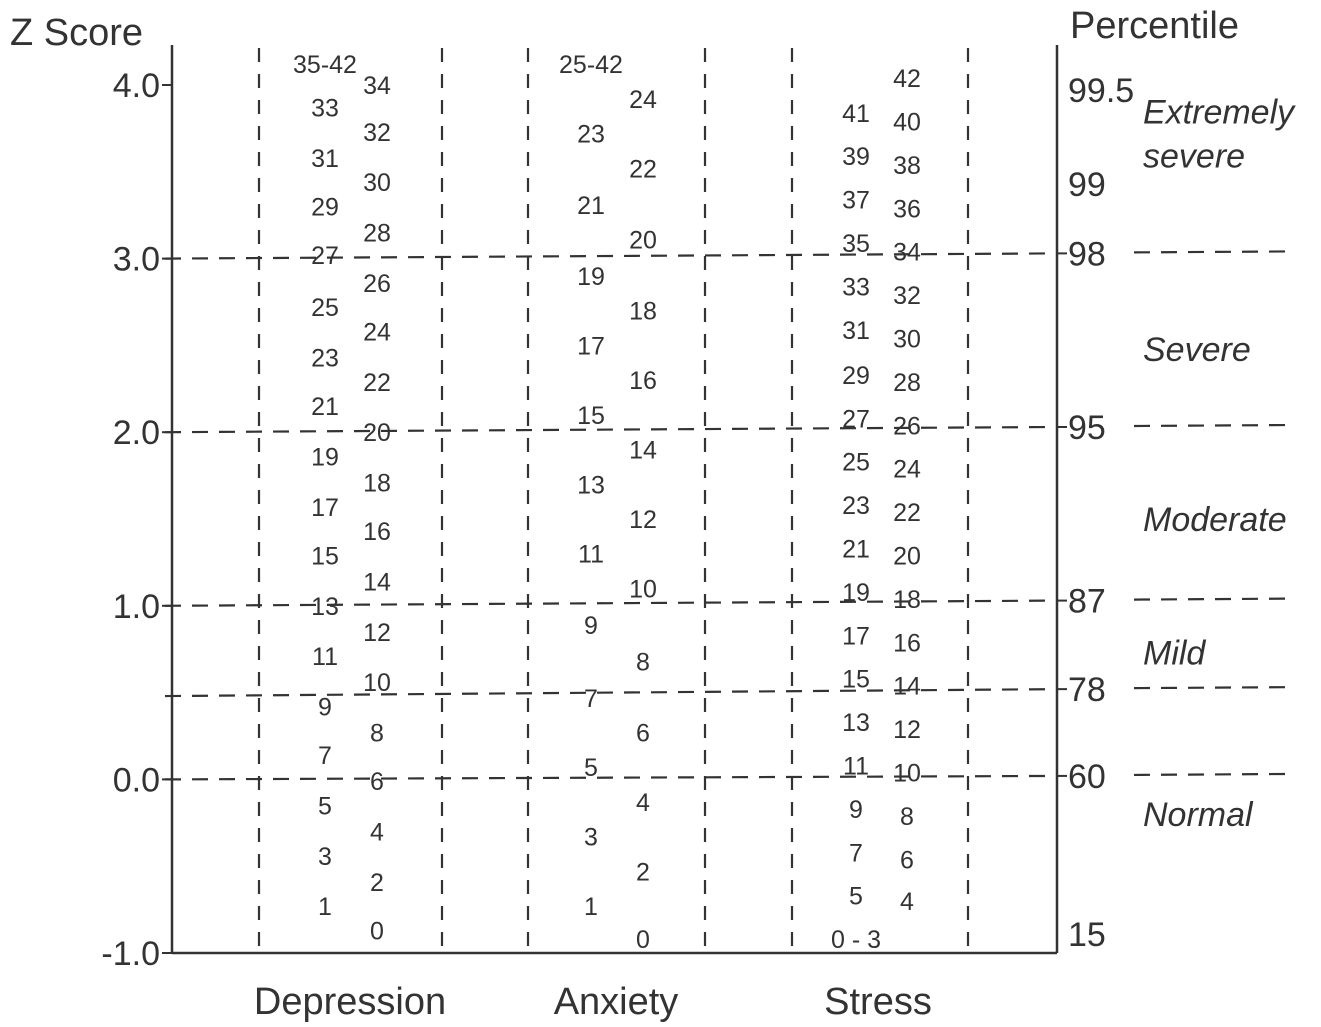 This screenshot has height=1027, width=1321. Describe the element at coordinates (643, 169) in the screenshot. I see `score-anxiety-right-1: 22` at that location.